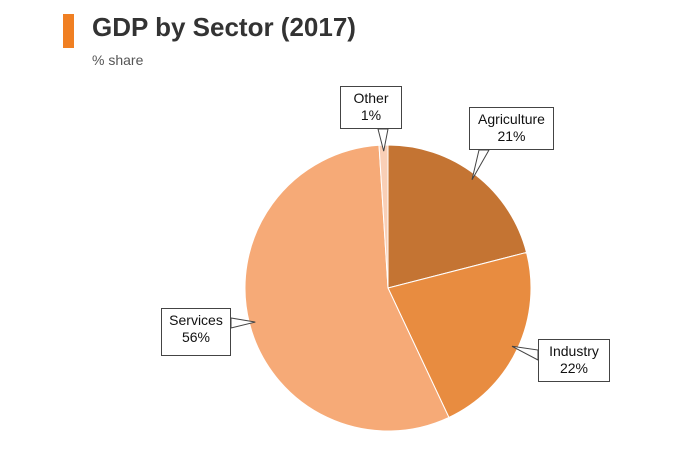 Image resolution: width=700 pixels, height=450 pixels. I want to click on chart-title: GDP by Sector (2017), so click(224, 27).